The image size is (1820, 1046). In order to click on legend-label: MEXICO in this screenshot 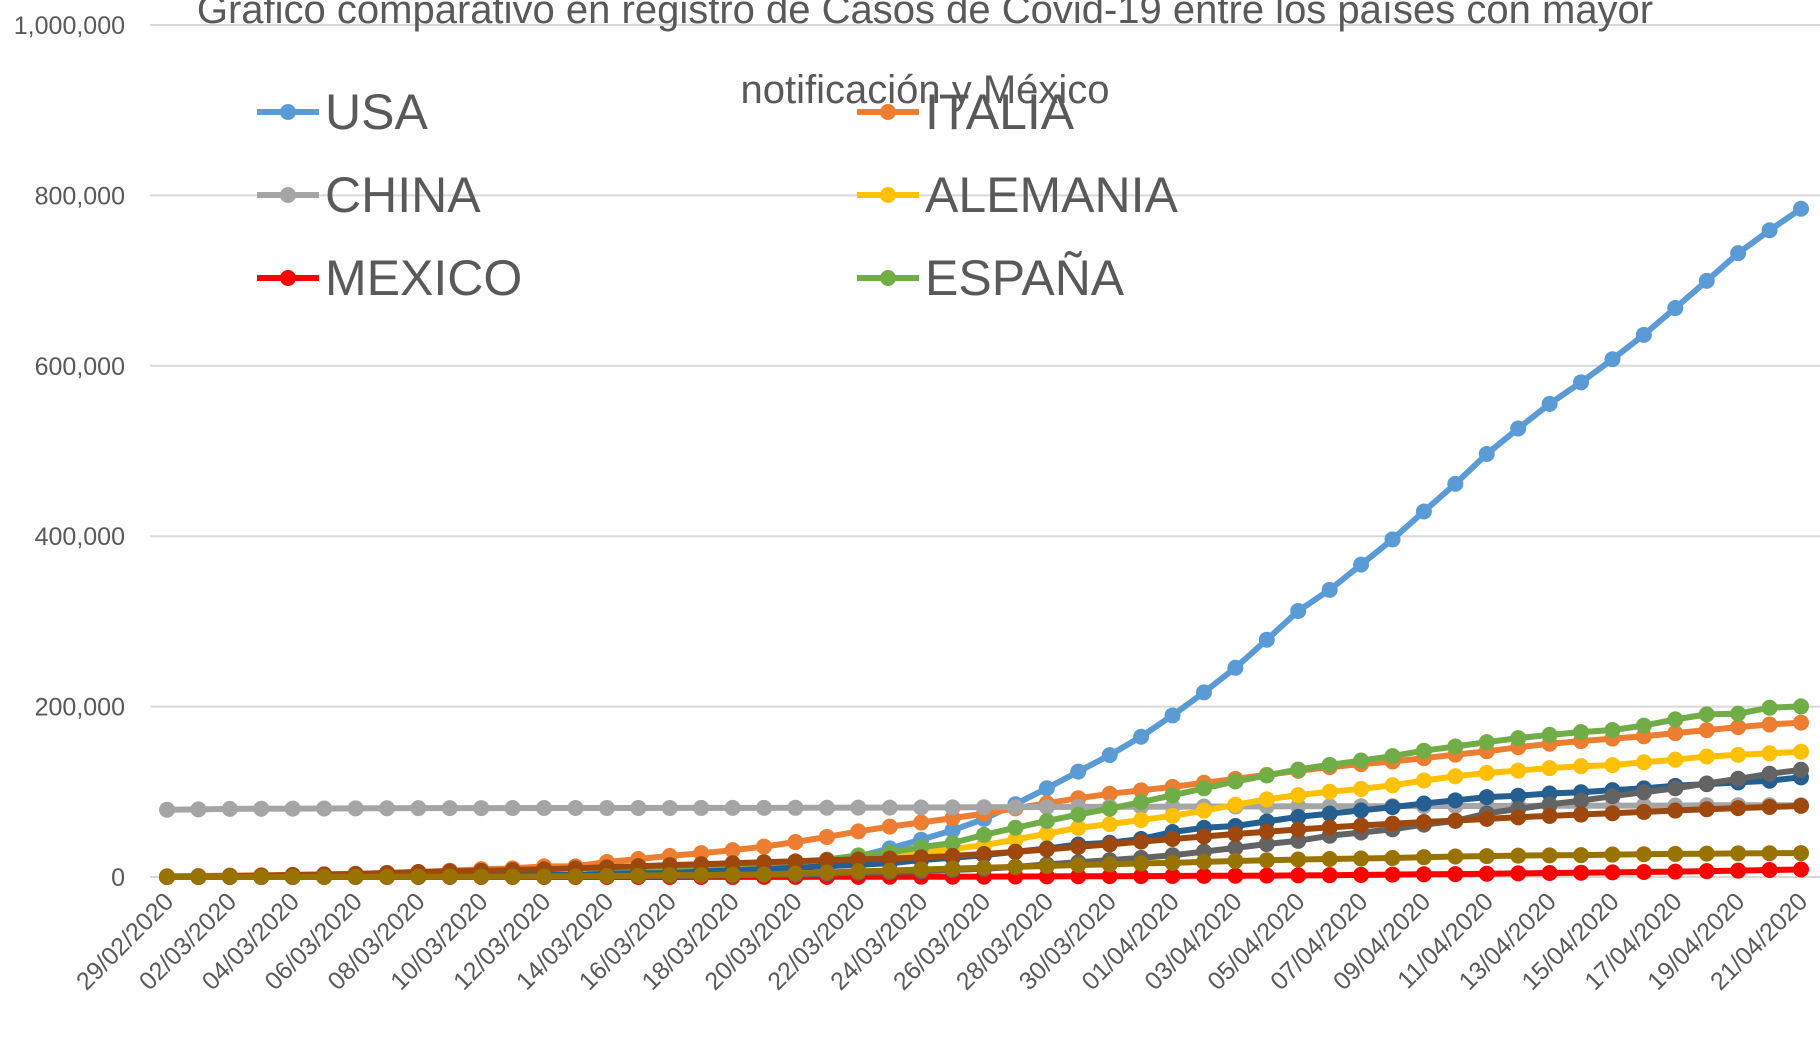, I will do `click(423, 278)`.